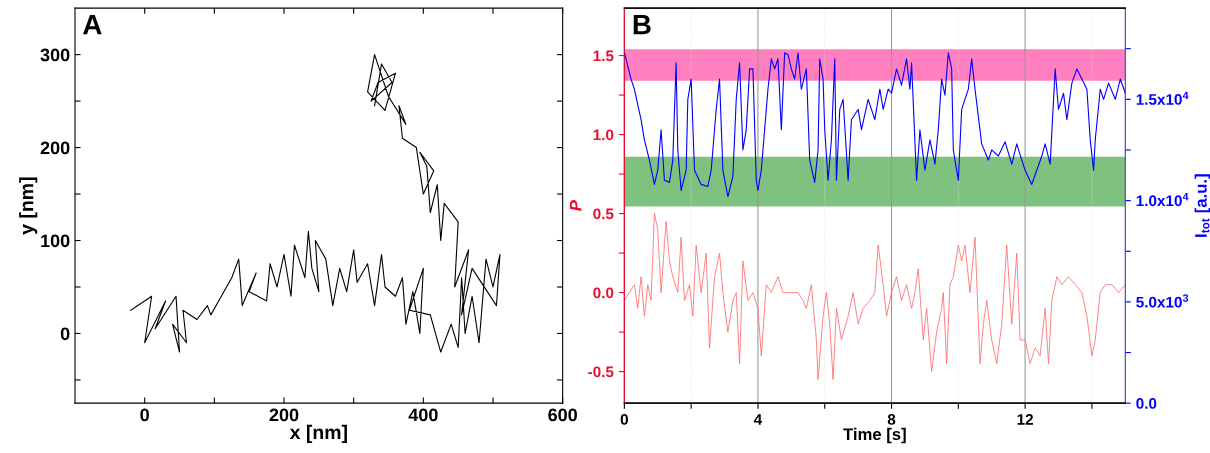 This screenshot has height=453, width=1210. What do you see at coordinates (1025, 419) in the screenshot?
I see `x-tick-label: 12` at bounding box center [1025, 419].